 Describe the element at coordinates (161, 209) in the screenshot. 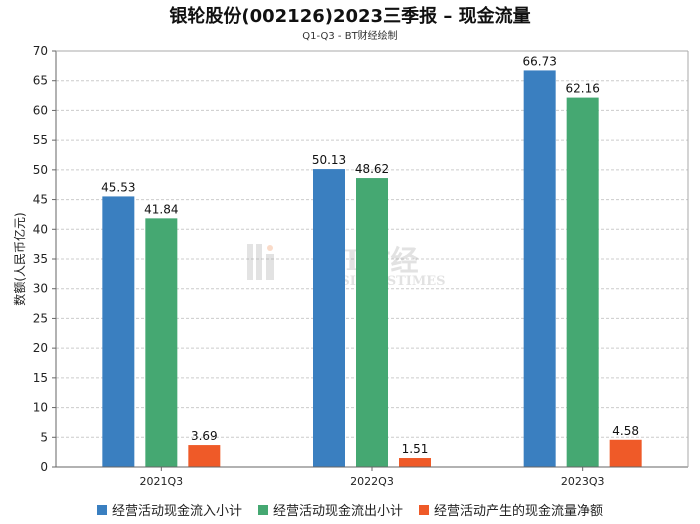

I see `data-label: 41.84` at that location.